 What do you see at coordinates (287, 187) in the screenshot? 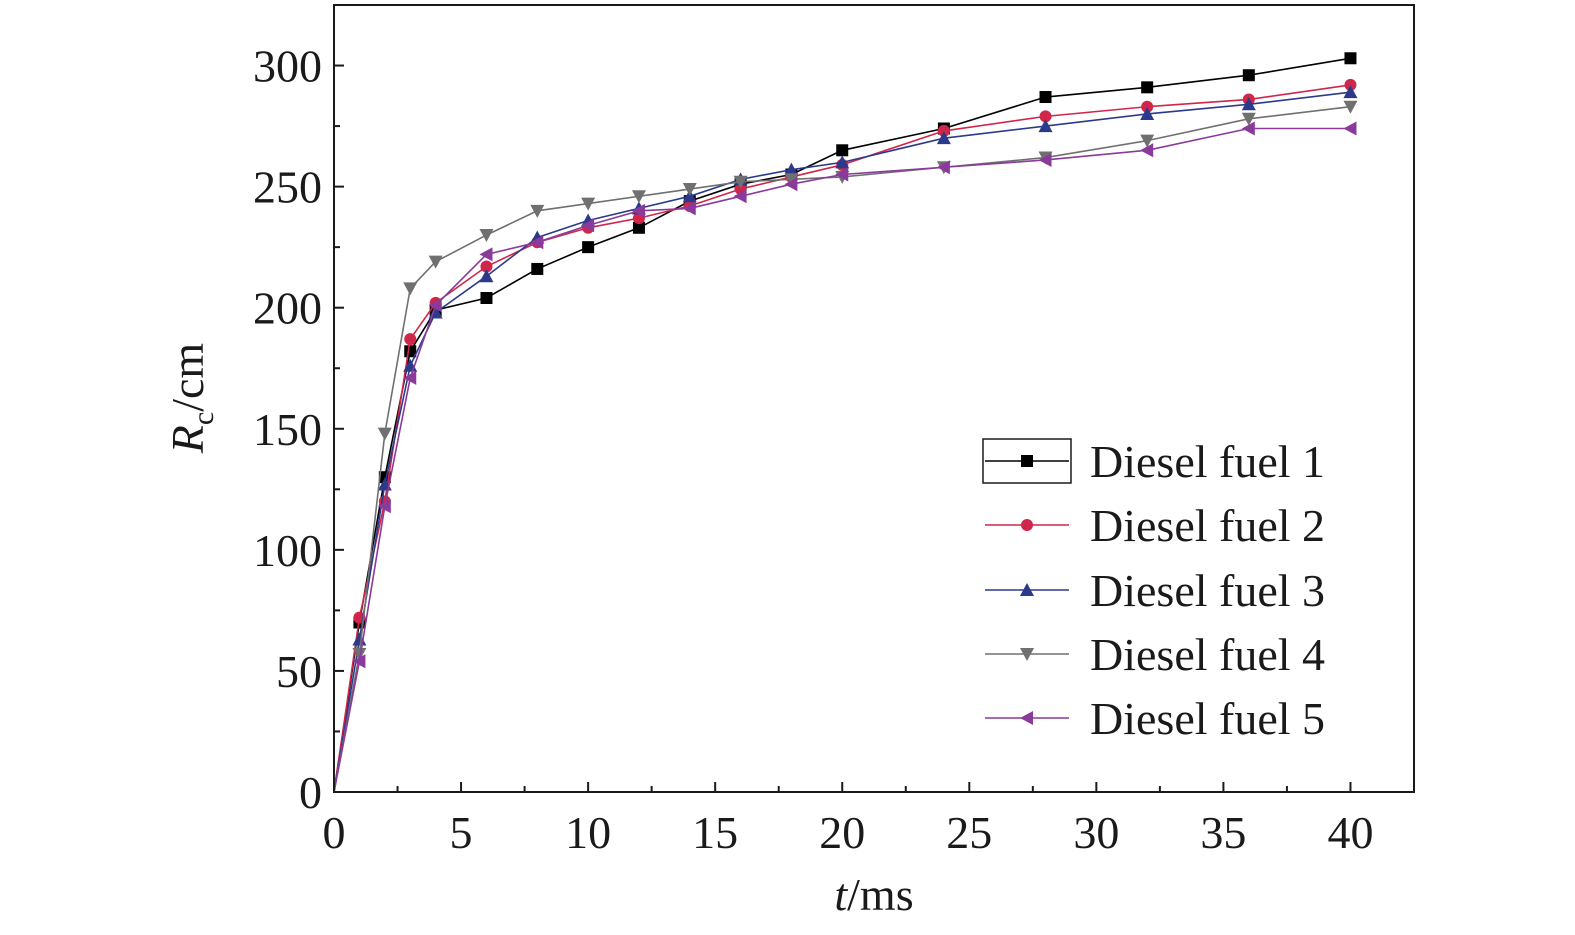
I see `y-tick-label: 250` at bounding box center [287, 187].